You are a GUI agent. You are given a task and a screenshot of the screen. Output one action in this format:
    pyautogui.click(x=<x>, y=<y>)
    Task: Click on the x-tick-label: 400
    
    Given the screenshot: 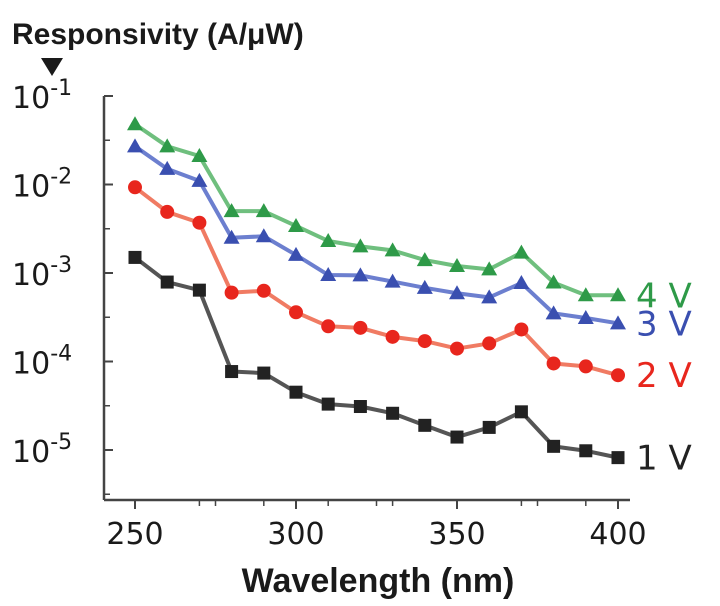 What is the action you would take?
    pyautogui.click(x=617, y=534)
    